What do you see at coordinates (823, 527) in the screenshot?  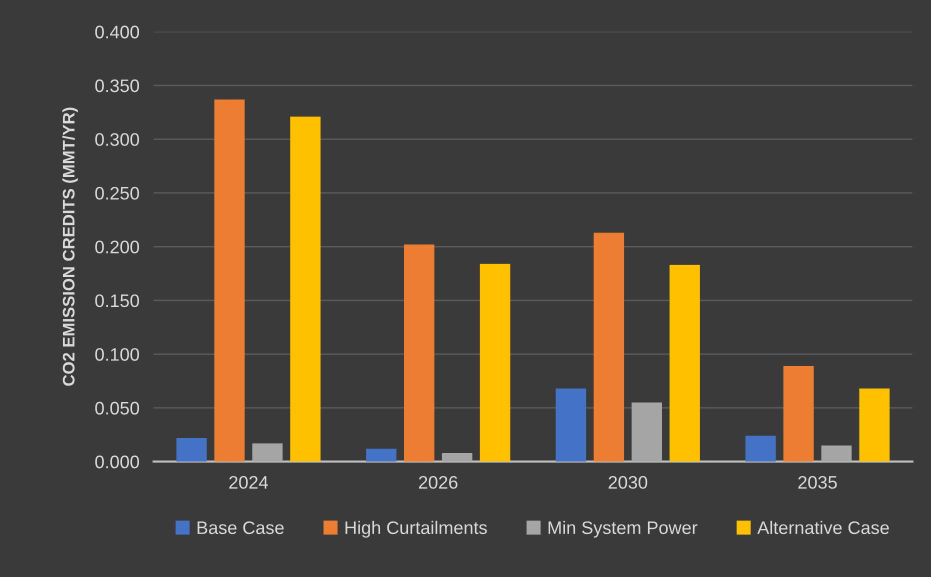 I see `legend-label: Alternative Case` at bounding box center [823, 527].